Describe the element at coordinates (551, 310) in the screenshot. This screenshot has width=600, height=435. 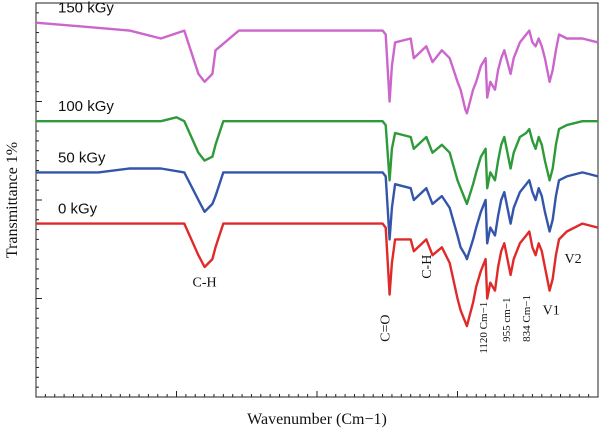
I see `peak-annotation: V1` at that location.